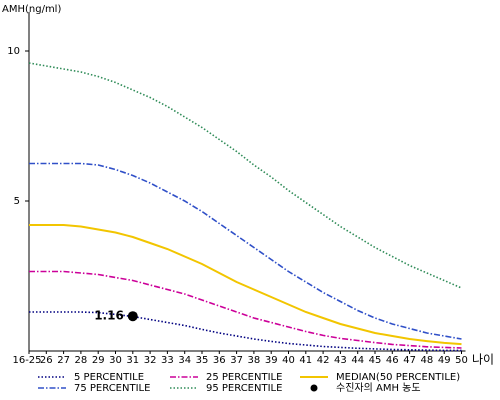 Image resolution: width=500 pixels, height=400 pixels. Describe the element at coordinates (357, 360) in the screenshot. I see `x-tick-label: 44` at that location.